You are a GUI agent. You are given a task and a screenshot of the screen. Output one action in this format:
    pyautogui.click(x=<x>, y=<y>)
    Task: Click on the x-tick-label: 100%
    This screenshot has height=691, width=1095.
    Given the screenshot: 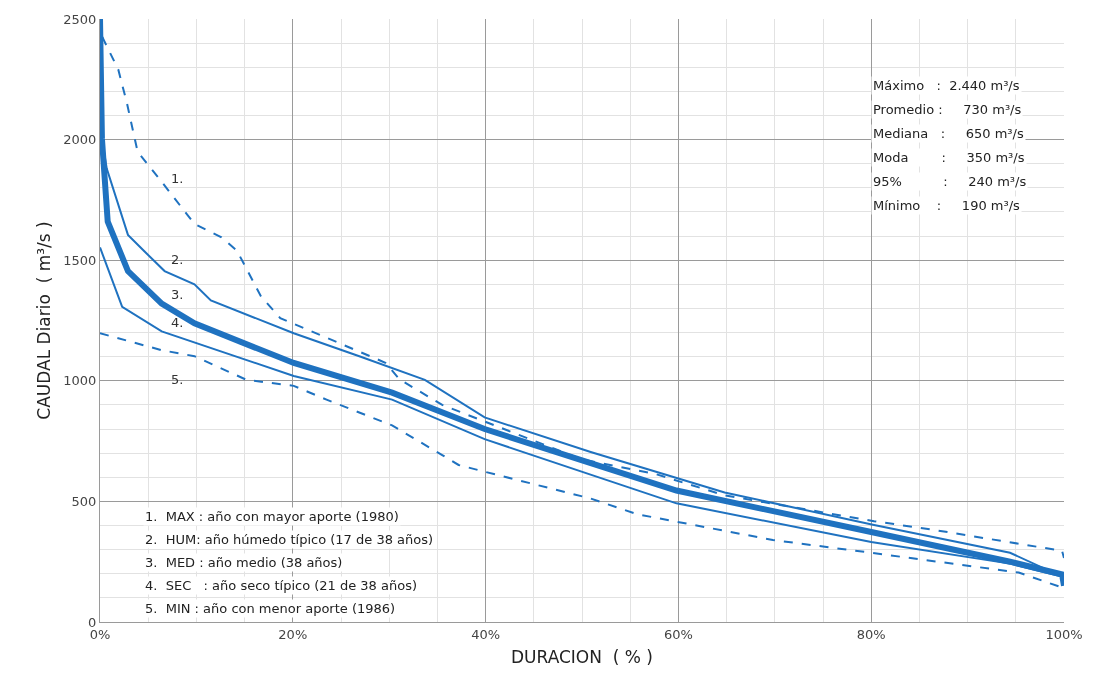 What is the action you would take?
    pyautogui.click(x=1064, y=634)
    